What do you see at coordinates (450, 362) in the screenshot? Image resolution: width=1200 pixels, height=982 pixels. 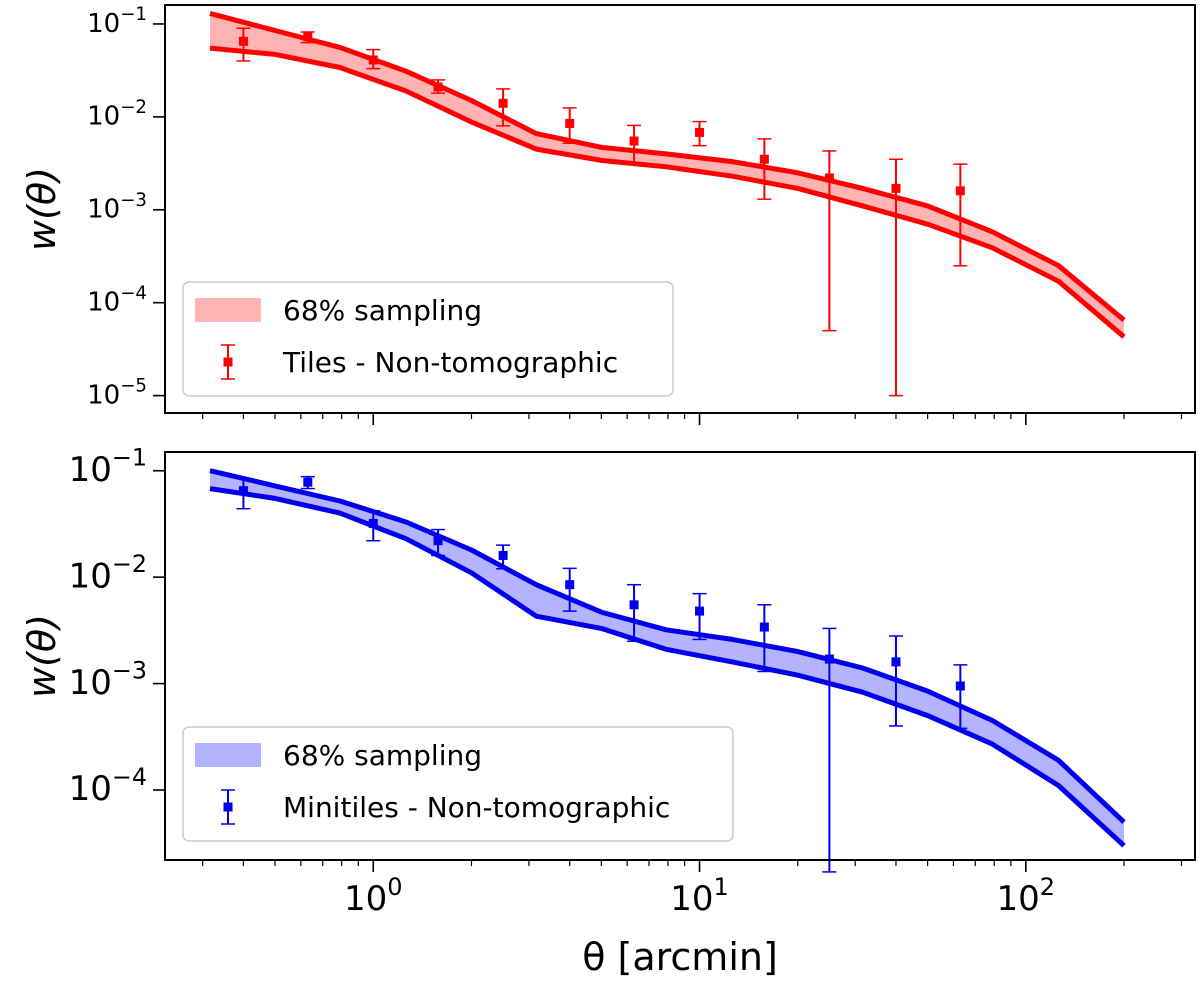 I see `legend-points-label: Tiles - Non-tomographic` at bounding box center [450, 362].